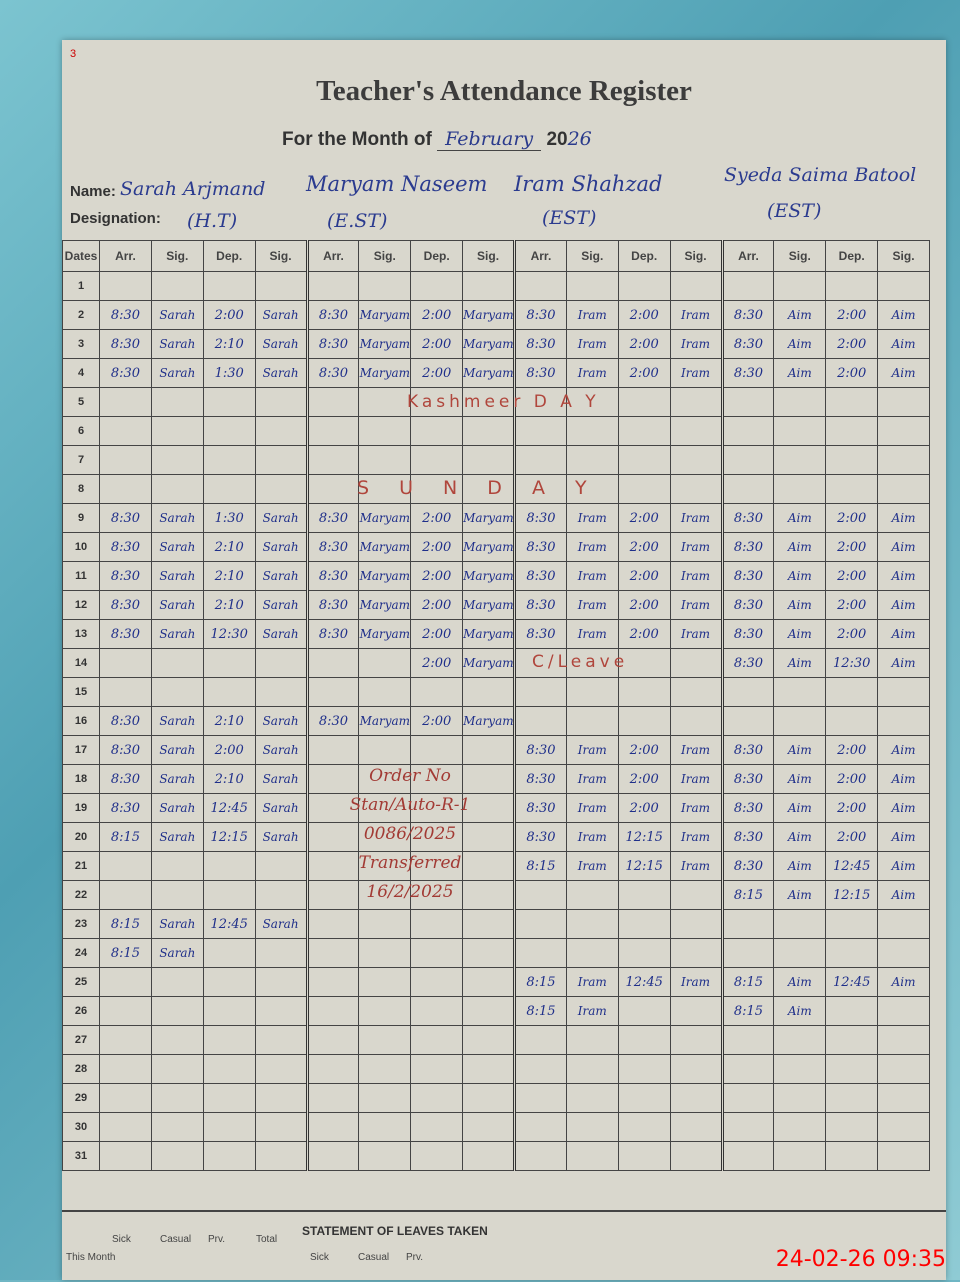 The width and height of the screenshot is (960, 1282). I want to click on date-cell: 11, so click(81, 576).